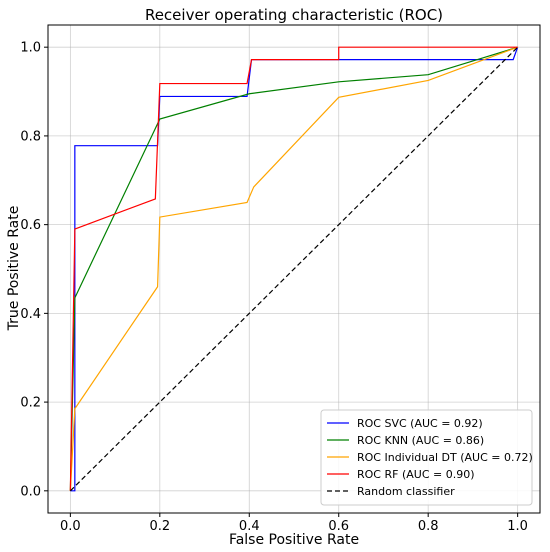  What do you see at coordinates (30, 491) in the screenshot?
I see `y-tick-label: 0.0` at bounding box center [30, 491].